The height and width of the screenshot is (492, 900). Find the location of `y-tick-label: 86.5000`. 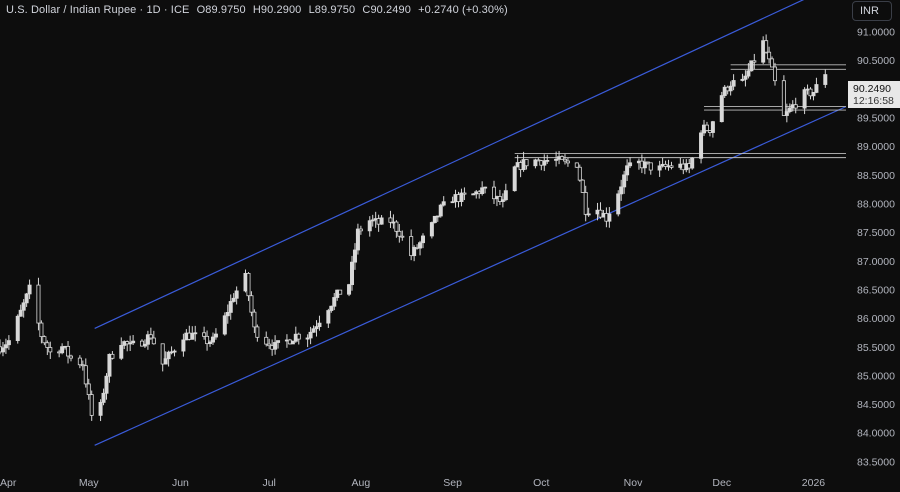

y-tick-label: 86.5000 is located at coordinates (876, 290).